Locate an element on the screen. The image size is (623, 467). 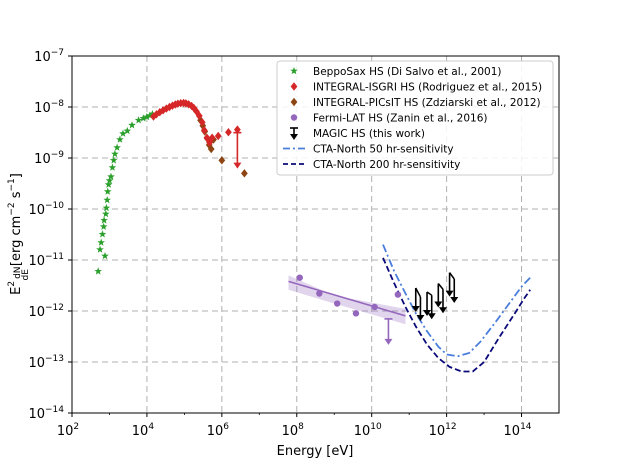
legend-box is located at coordinates (415, 118).